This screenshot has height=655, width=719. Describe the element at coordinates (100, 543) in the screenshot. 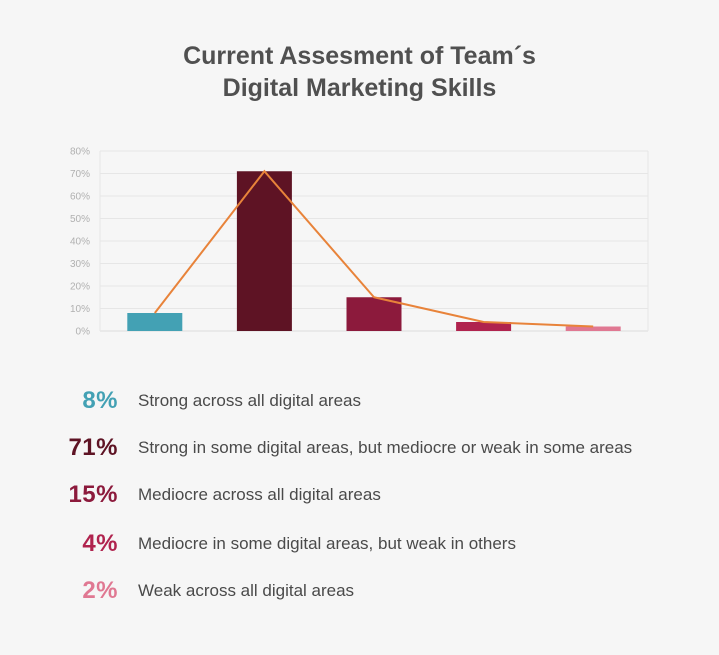

I see `legend-percent: 4%` at that location.